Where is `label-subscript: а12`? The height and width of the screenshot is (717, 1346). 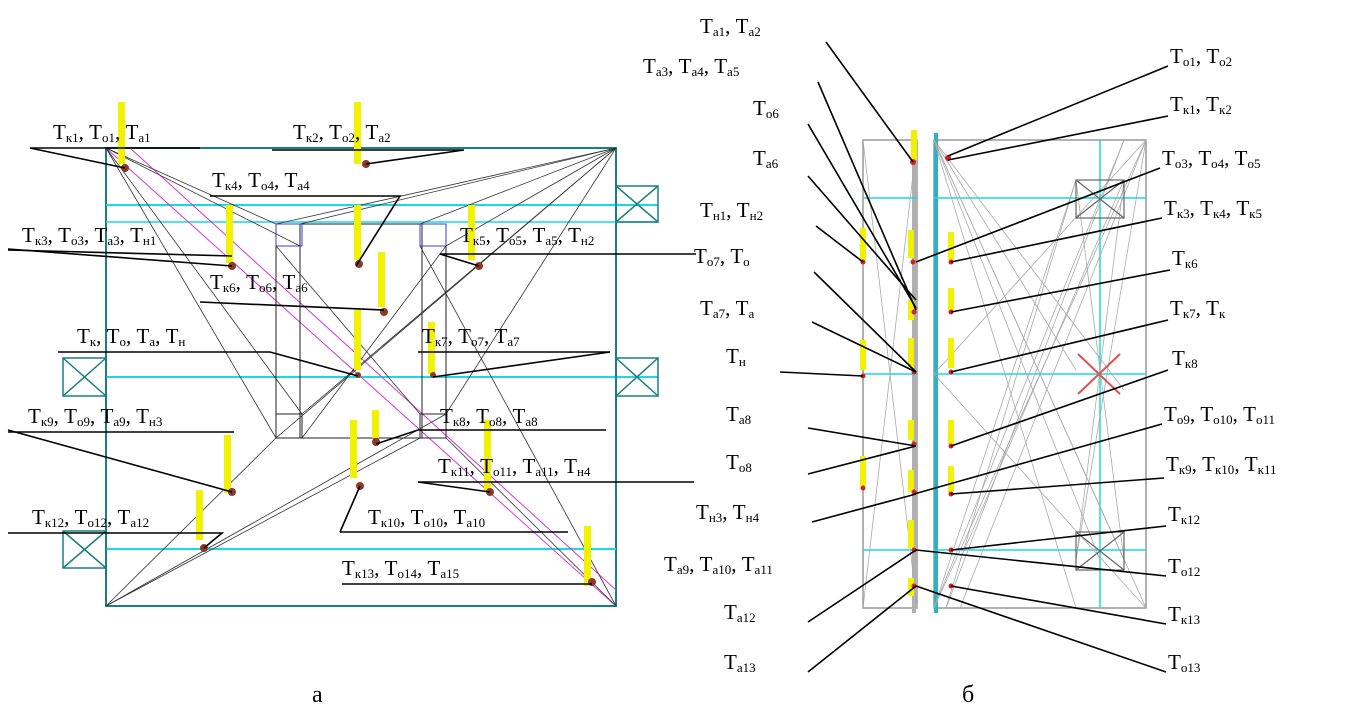 label-subscript: а12 is located at coordinates (140, 522).